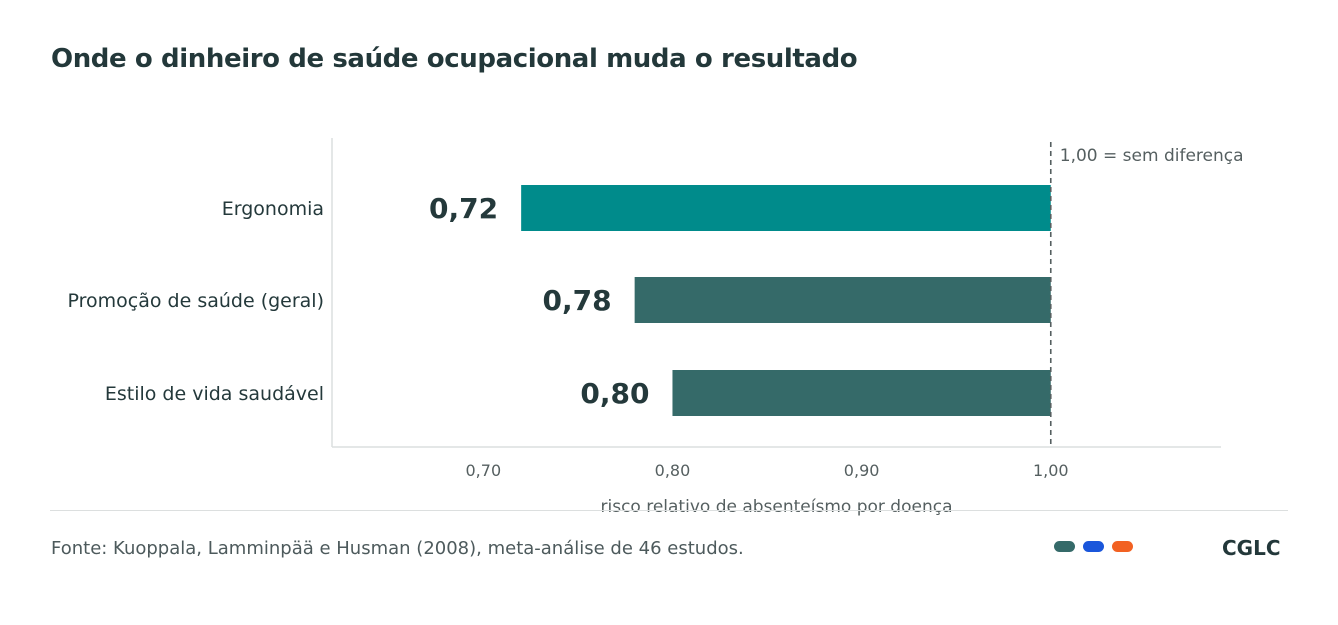 Image resolution: width=1338 pixels, height=625 pixels. I want to click on x-tick-label: 0,70, so click(484, 470).